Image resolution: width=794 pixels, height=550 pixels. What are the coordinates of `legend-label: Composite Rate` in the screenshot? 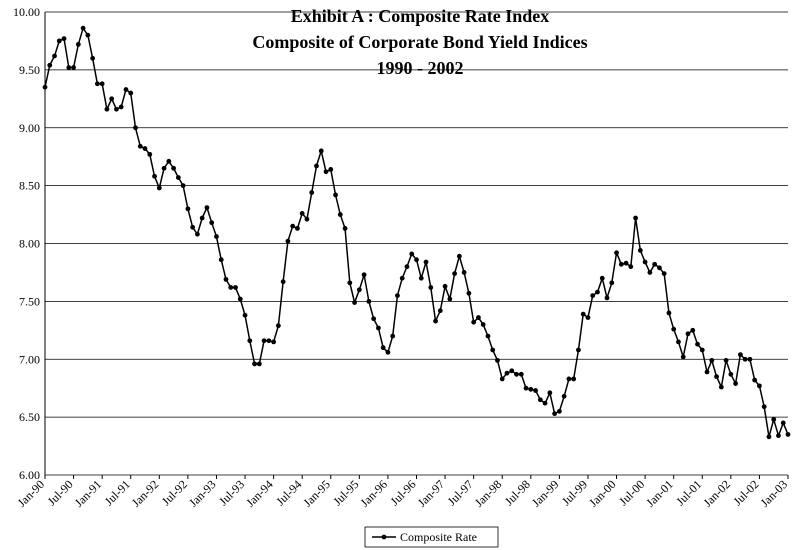 It's located at (438, 537).